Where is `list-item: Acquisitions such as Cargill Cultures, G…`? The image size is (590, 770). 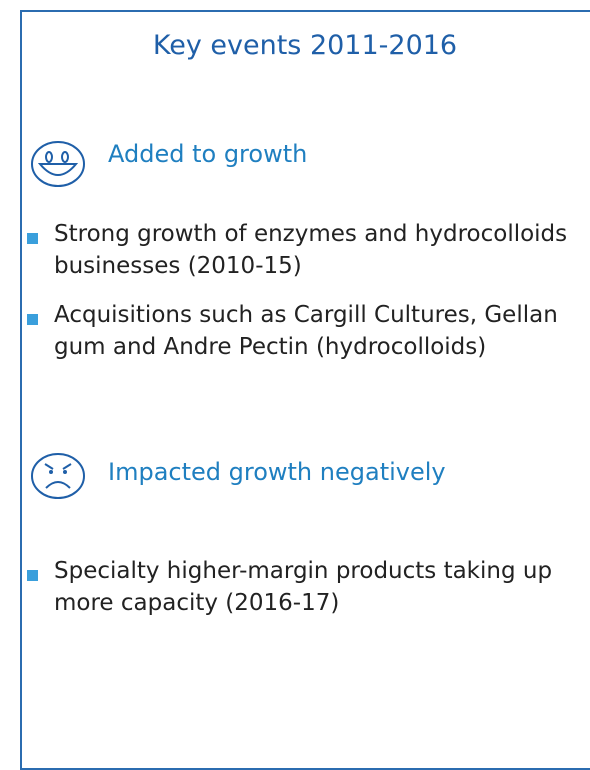 list-item: Acquisitions such as Cargill Cultures, G… is located at coordinates (306, 331).